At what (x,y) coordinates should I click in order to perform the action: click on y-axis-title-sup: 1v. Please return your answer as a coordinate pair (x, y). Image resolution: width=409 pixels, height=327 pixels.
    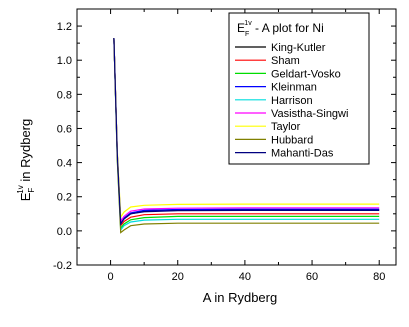
    Looking at the image, I should click on (20, 189).